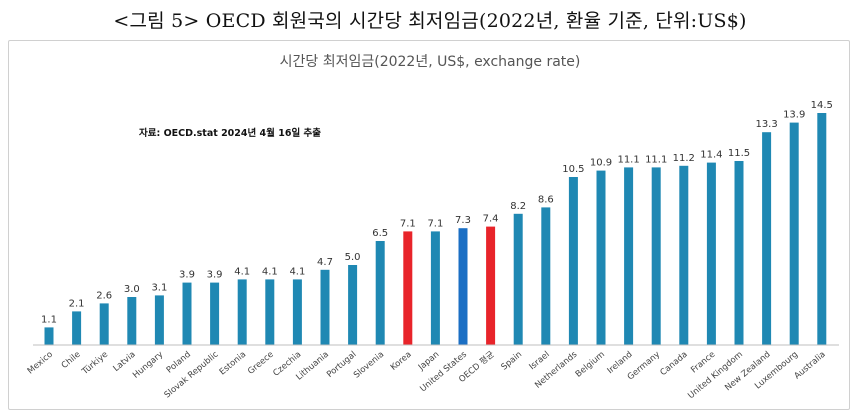 The width and height of the screenshot is (860, 414). What do you see at coordinates (794, 233) in the screenshot?
I see `bar-luxembourg` at bounding box center [794, 233].